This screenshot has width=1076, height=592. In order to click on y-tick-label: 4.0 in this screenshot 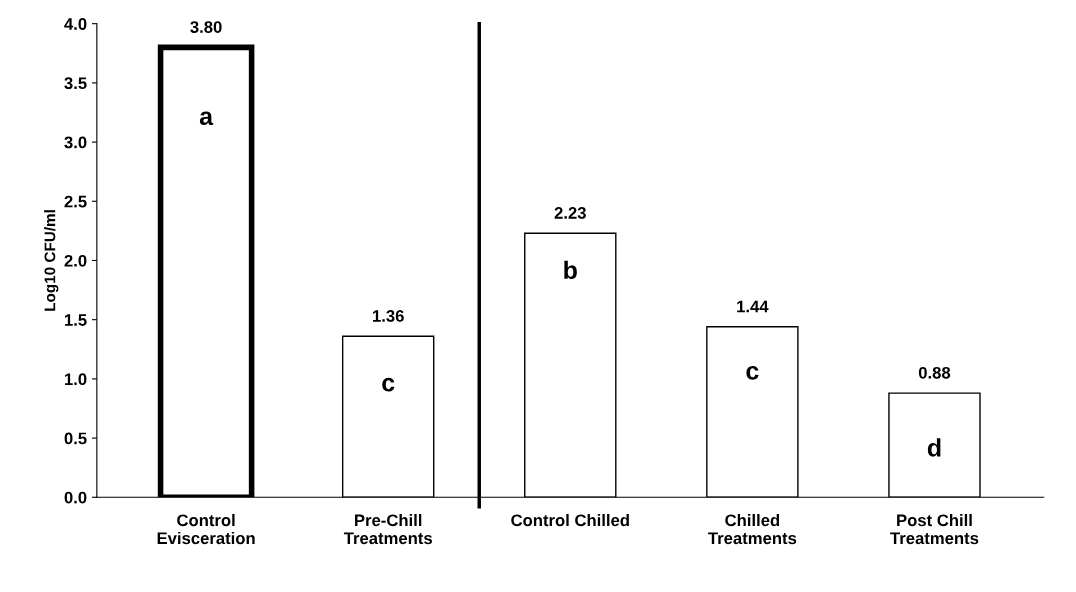, I will do `click(75, 24)`.